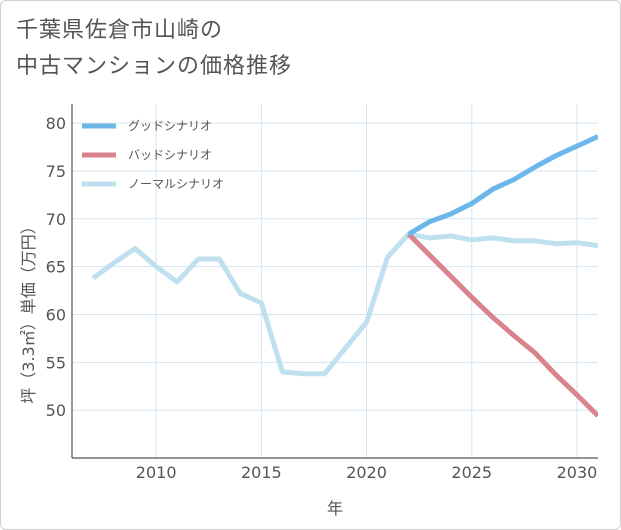  Describe the element at coordinates (170, 155) in the screenshot. I see `legend-label-bad: バッドシナリオ` at that location.